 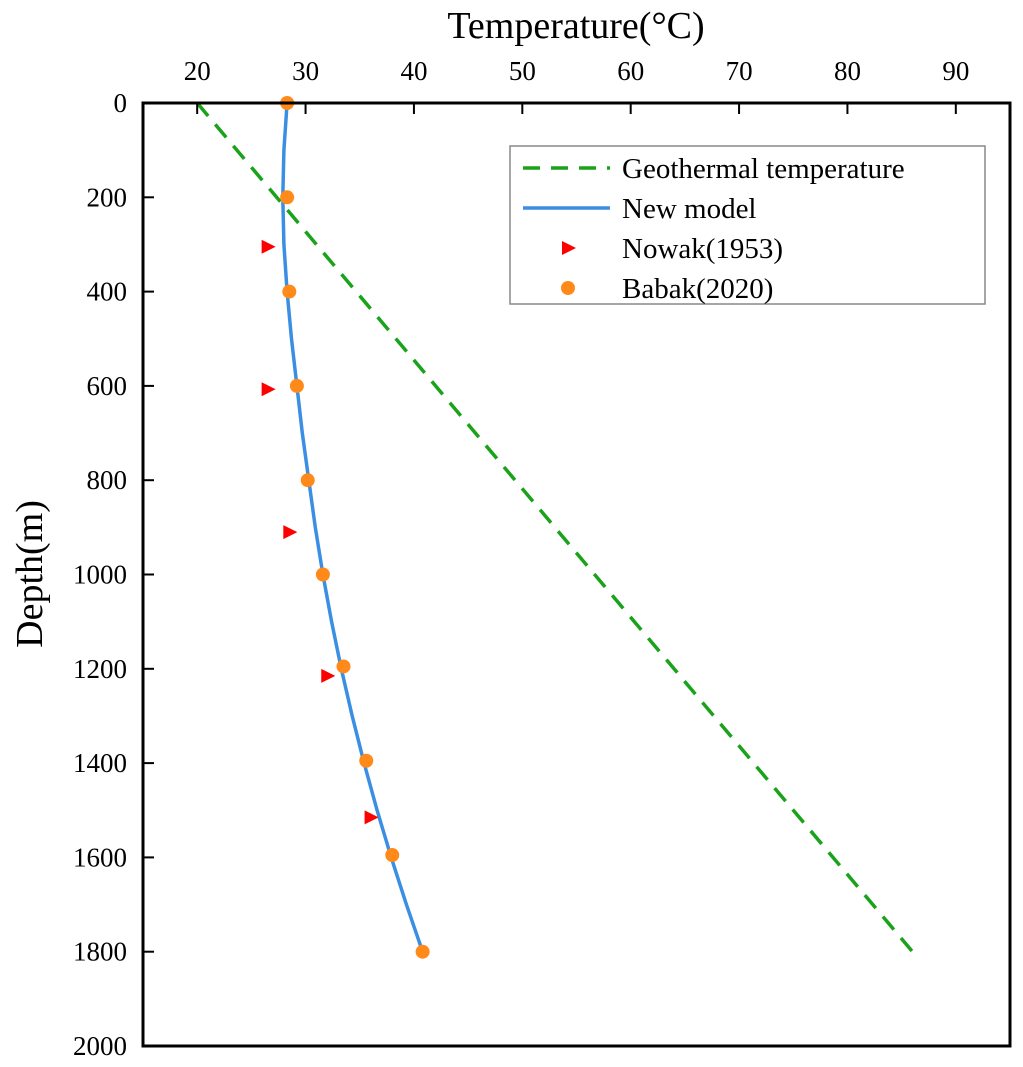 What do you see at coordinates (689, 209) in the screenshot?
I see `legend-label-1: New model` at bounding box center [689, 209].